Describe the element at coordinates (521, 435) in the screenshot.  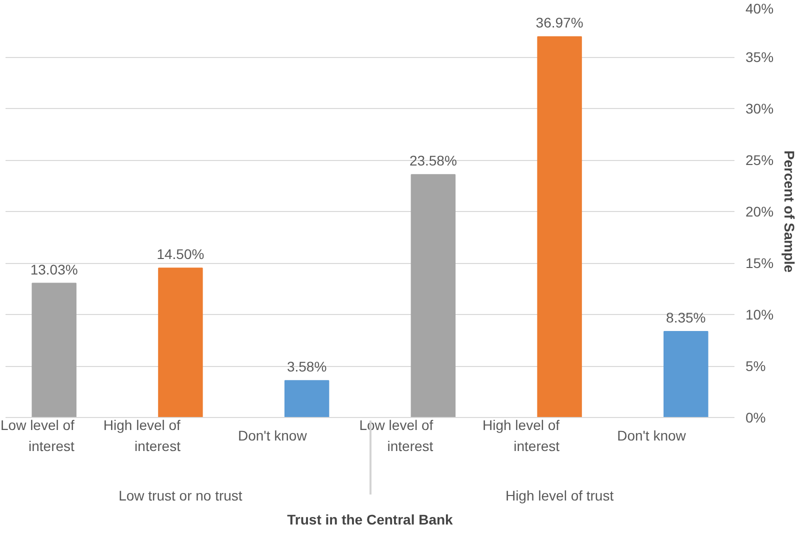
I see `text: High level of interest` at that location.